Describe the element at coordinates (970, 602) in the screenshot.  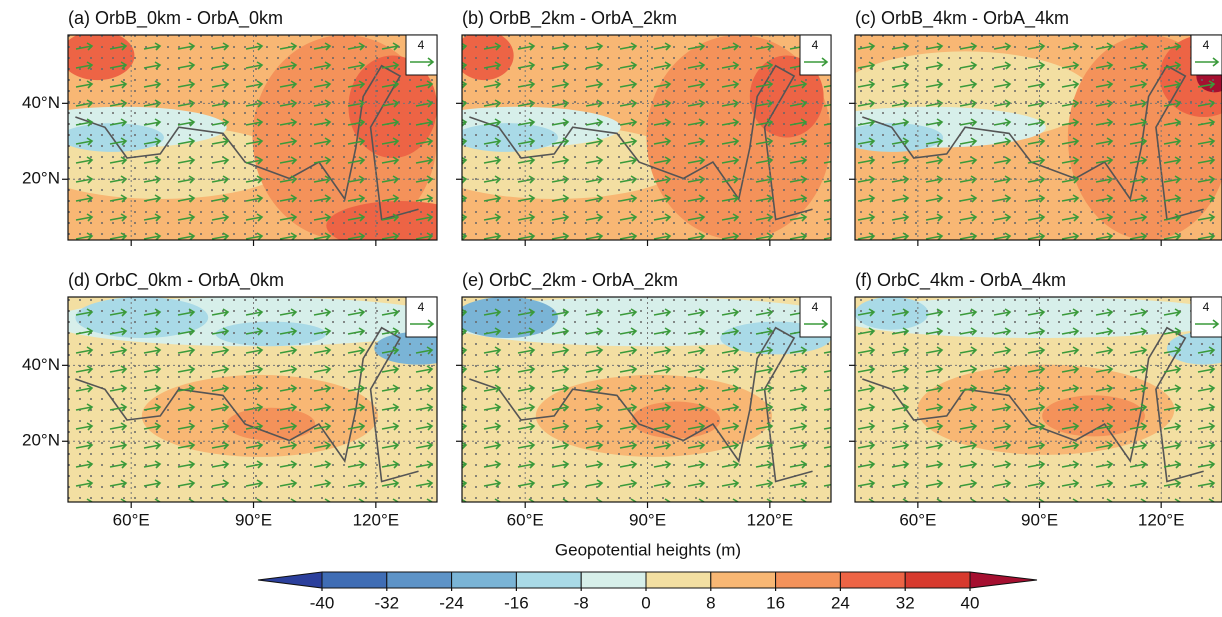
I see `colorbar-label: 40` at that location.